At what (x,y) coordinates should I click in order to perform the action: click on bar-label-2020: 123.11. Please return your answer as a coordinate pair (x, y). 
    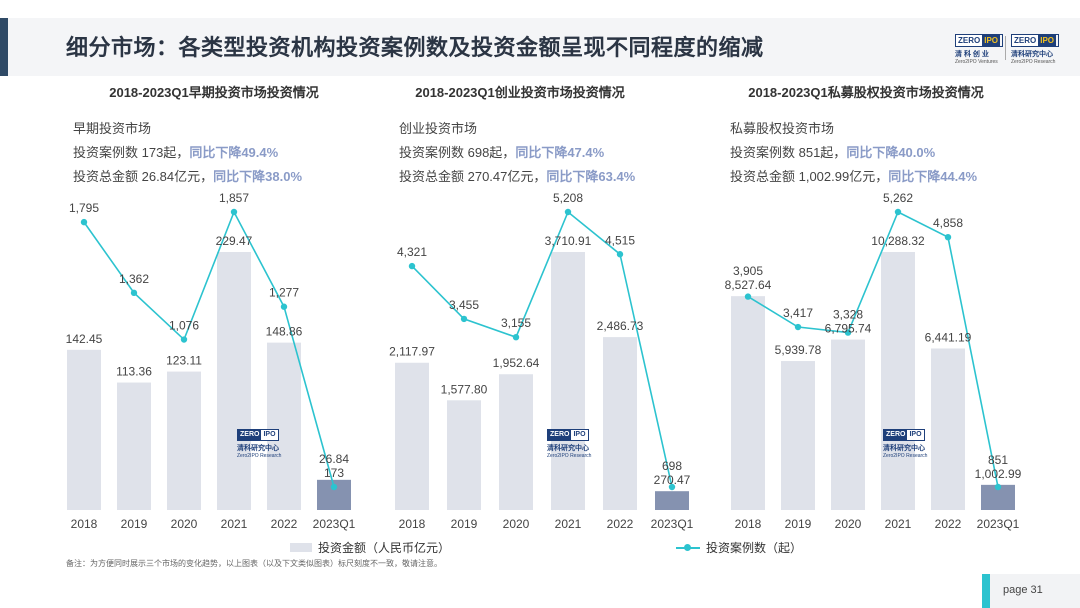
    Looking at the image, I should click on (184, 361).